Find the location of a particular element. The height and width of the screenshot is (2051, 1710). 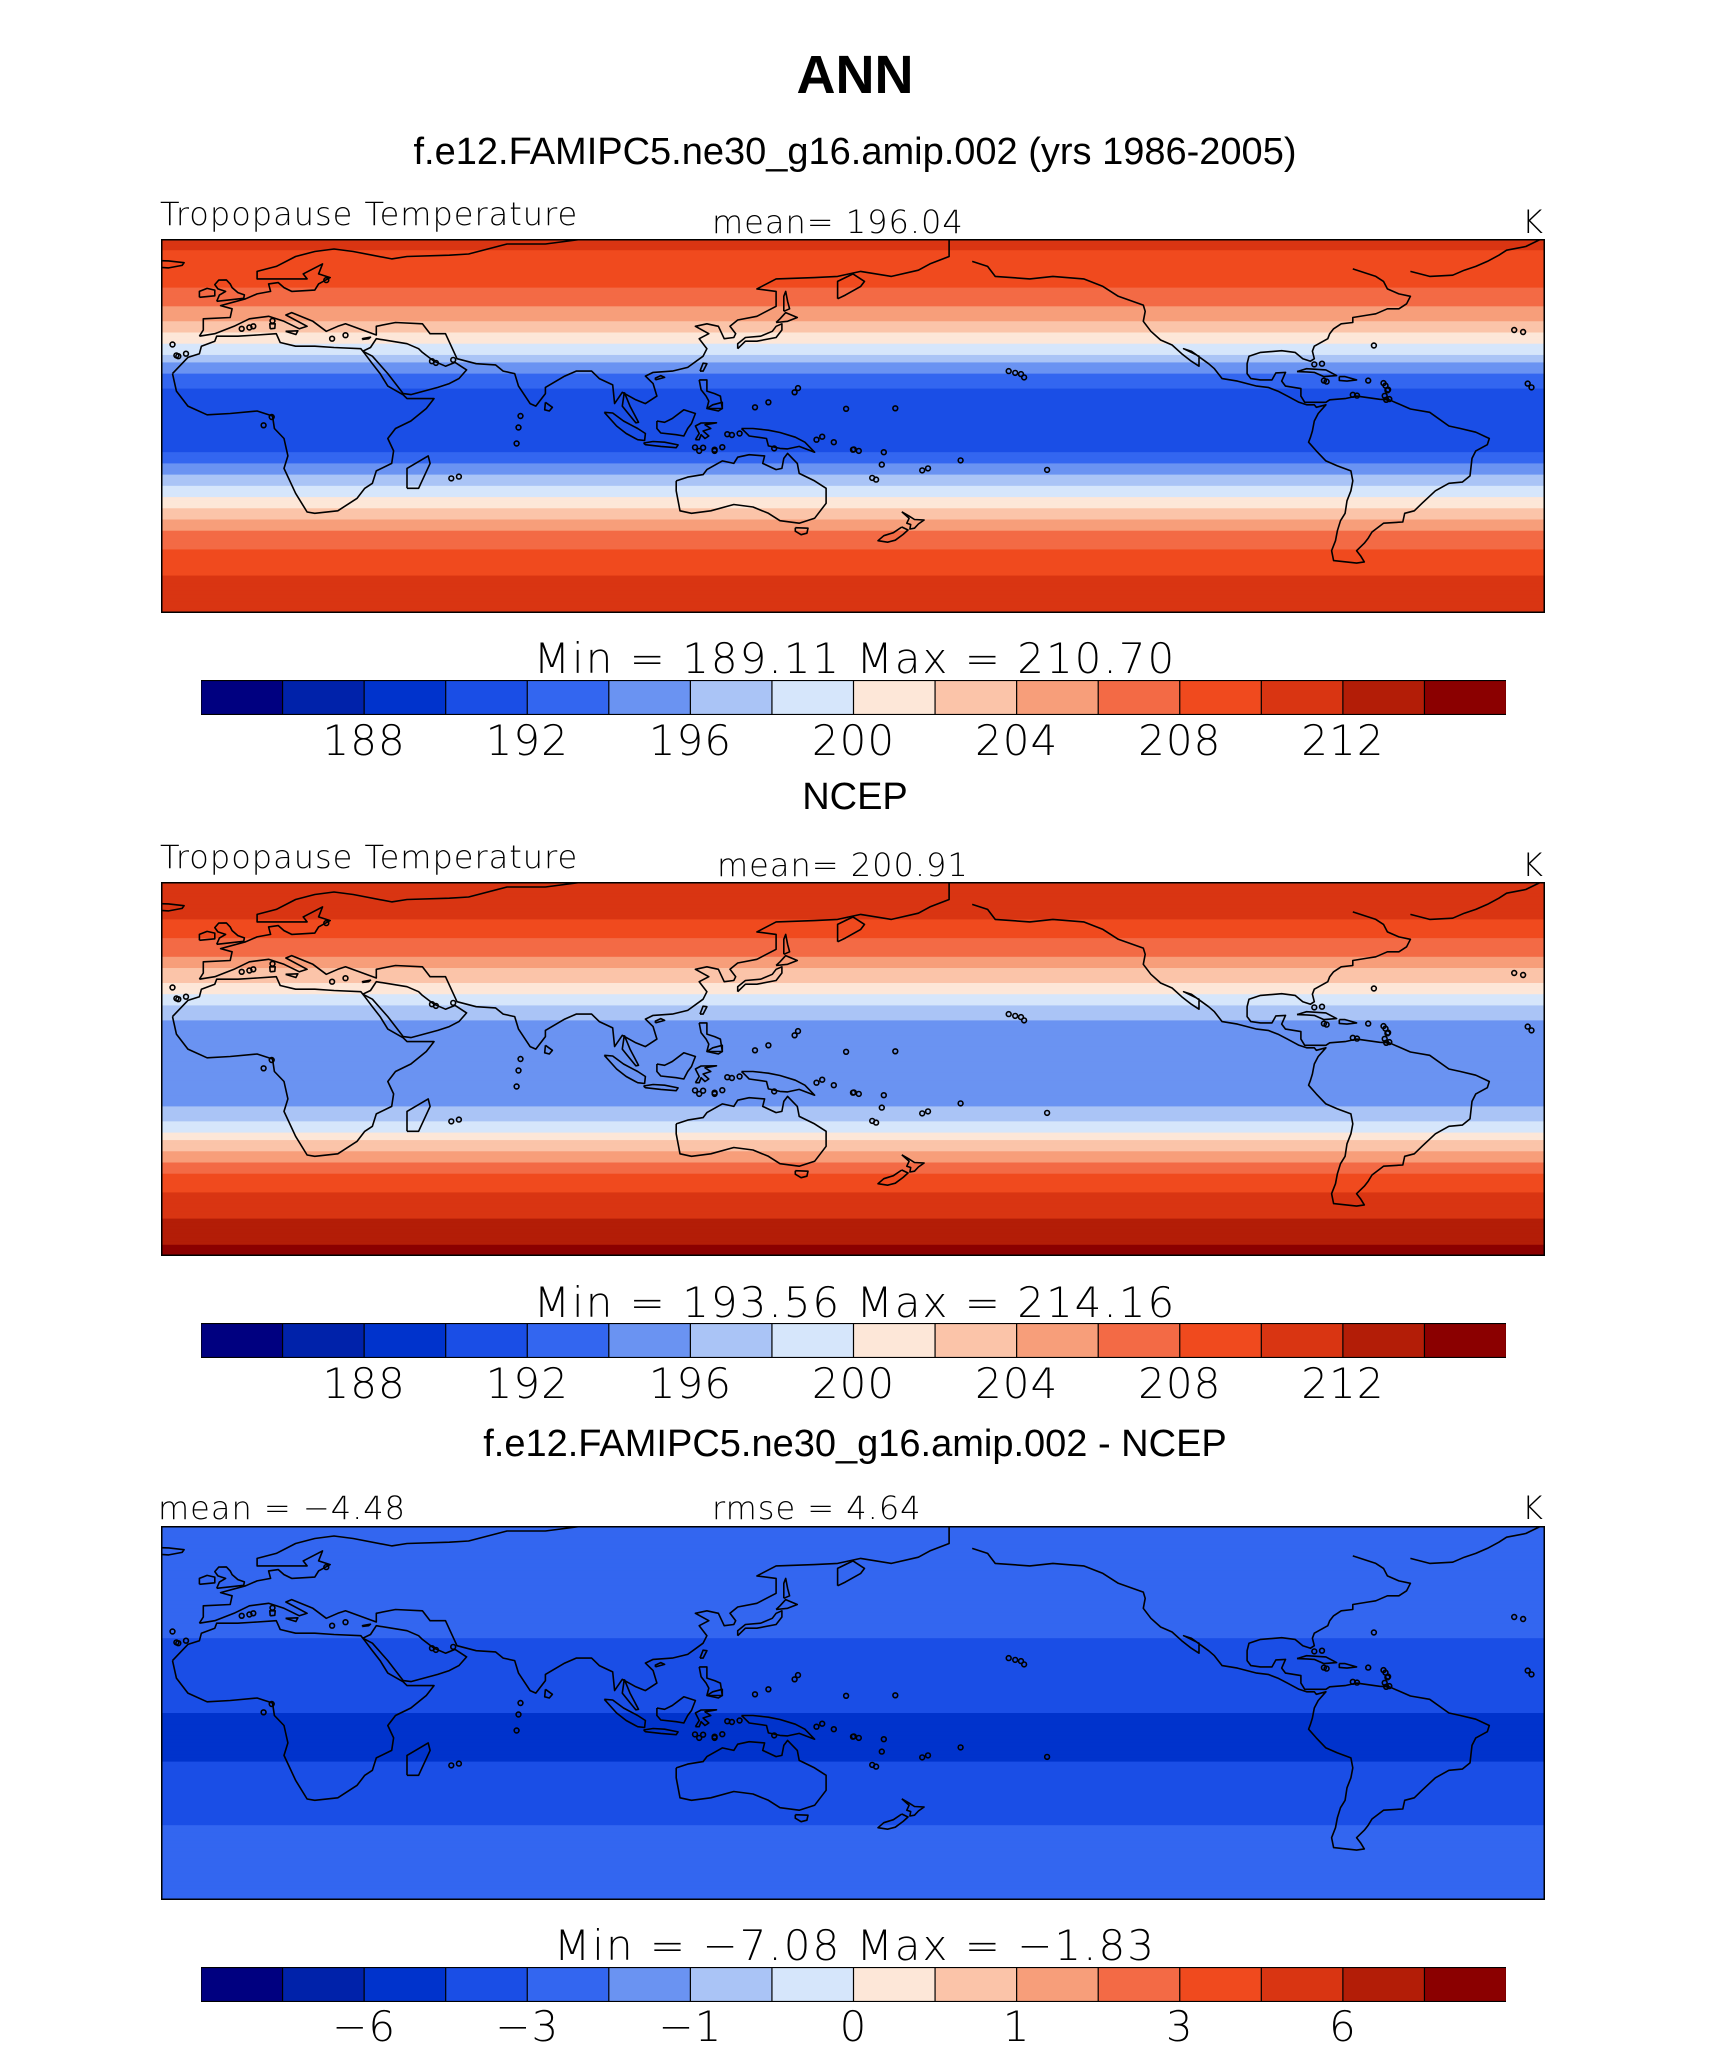

panel-2-colorbar is located at coordinates (853, 1340).